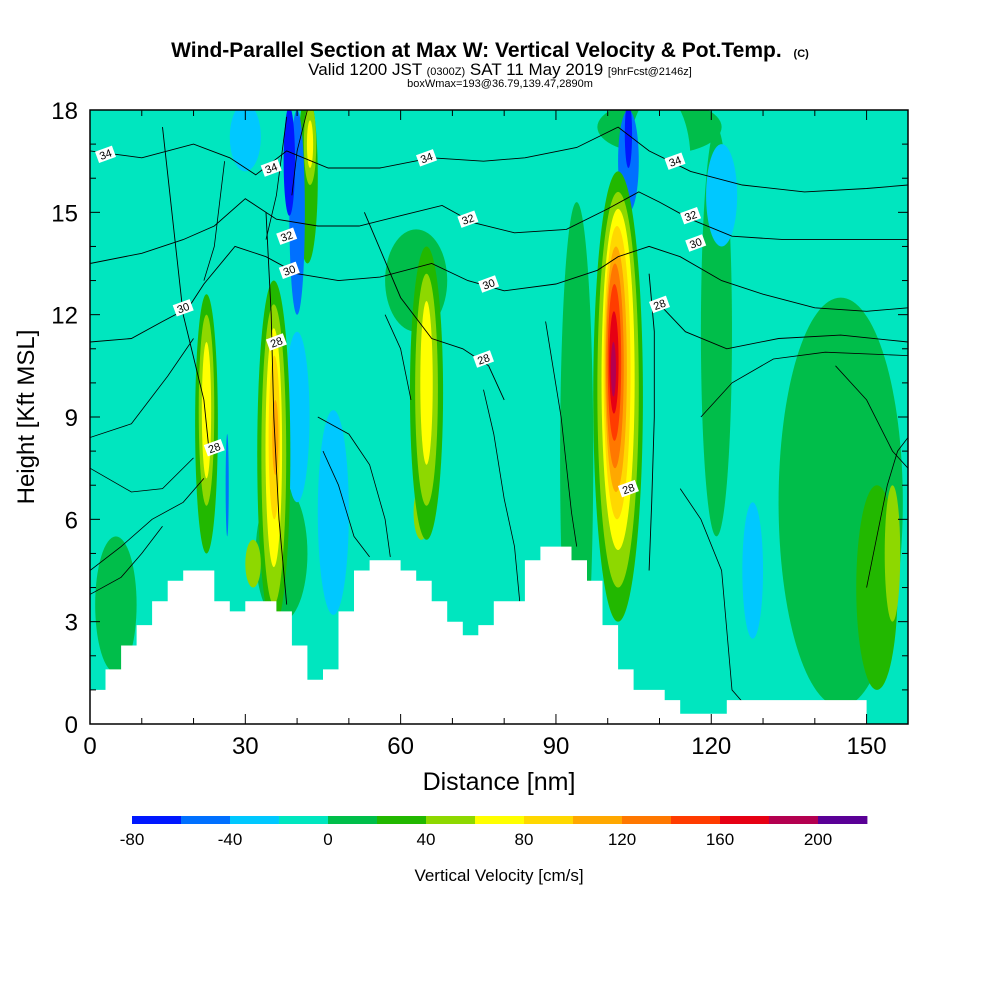  I want to click on theta-label-10: 30, so click(696, 243).